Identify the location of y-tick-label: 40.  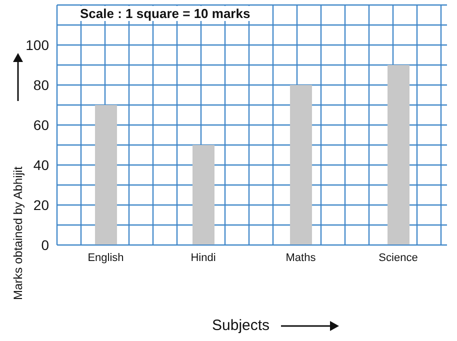
(41, 164).